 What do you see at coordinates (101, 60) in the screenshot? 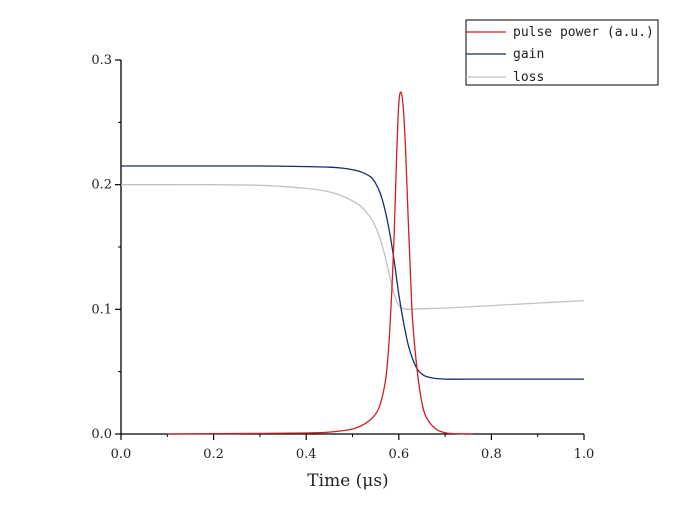
I see `y-tick-label: 0.3` at bounding box center [101, 60].